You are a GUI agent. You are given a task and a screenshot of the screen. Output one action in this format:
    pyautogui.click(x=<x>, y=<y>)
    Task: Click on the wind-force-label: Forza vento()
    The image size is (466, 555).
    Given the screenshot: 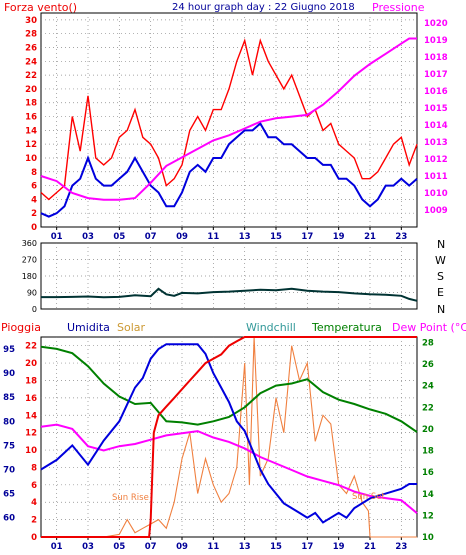 What is the action you would take?
    pyautogui.click(x=40, y=7)
    